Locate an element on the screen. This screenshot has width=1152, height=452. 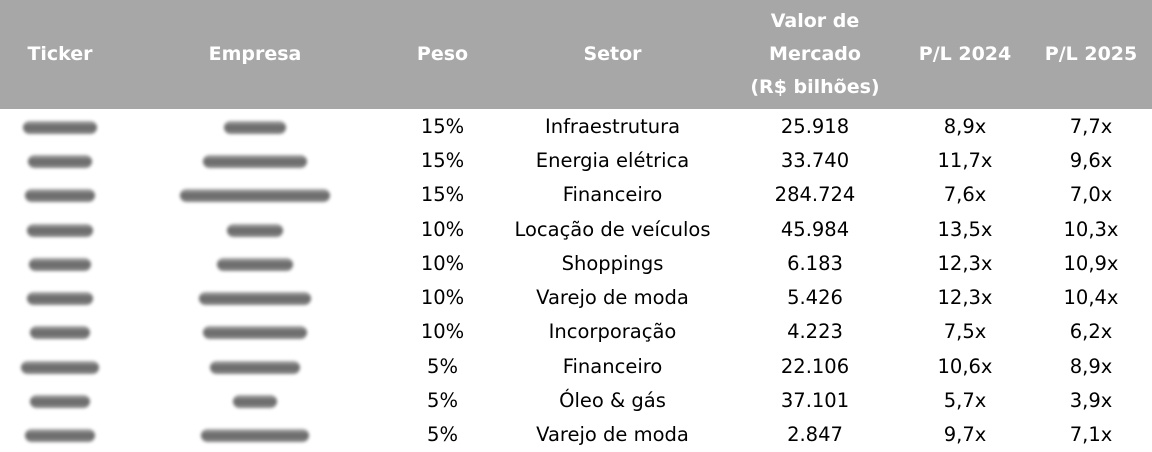
pl2025-cell: 10,9x is located at coordinates (1091, 263).